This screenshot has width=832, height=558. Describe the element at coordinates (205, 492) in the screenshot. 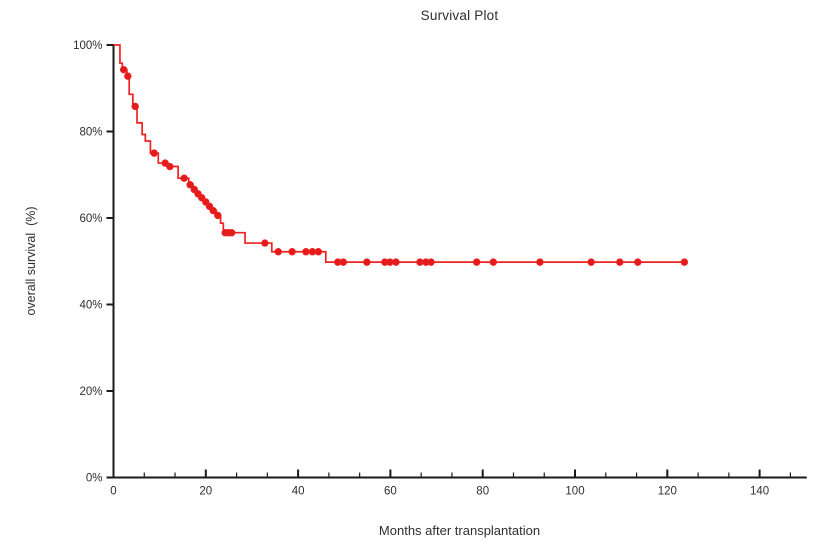

I see `x-tick-label: 20` at that location.